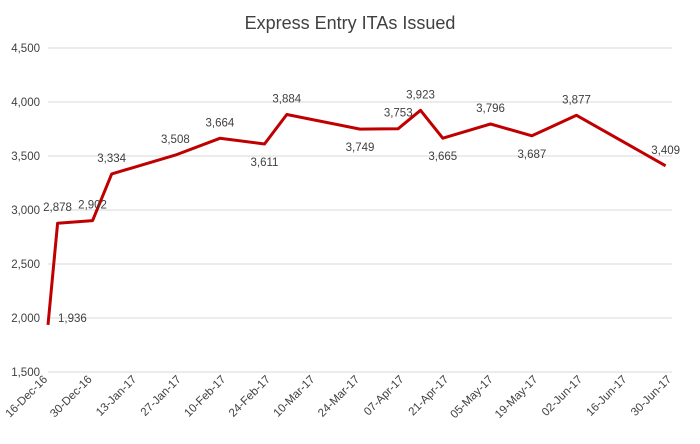 Image resolution: width=700 pixels, height=444 pixels. Describe the element at coordinates (71, 397) in the screenshot. I see `x-tick-label: 30-Dec-16` at that location.